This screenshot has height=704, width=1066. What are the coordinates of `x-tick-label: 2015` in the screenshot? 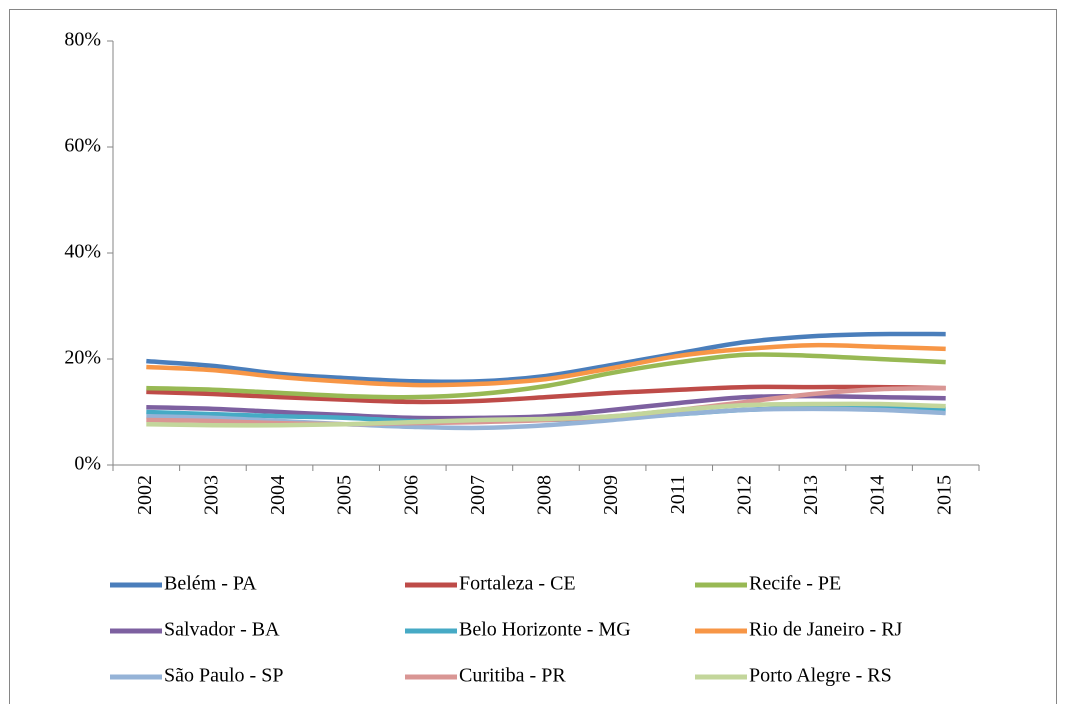 It's located at (944, 495).